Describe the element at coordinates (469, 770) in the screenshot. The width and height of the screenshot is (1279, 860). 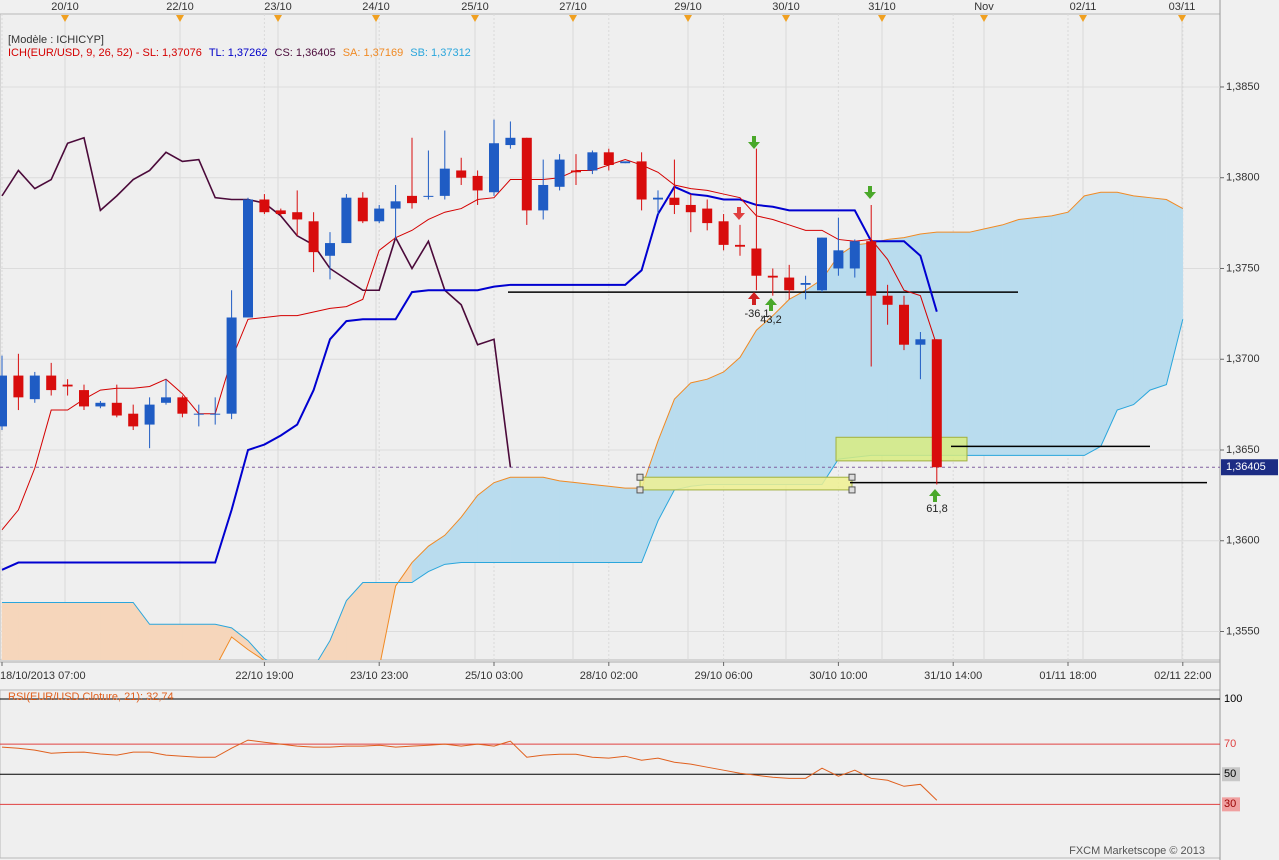
I see `rsi-line` at that location.